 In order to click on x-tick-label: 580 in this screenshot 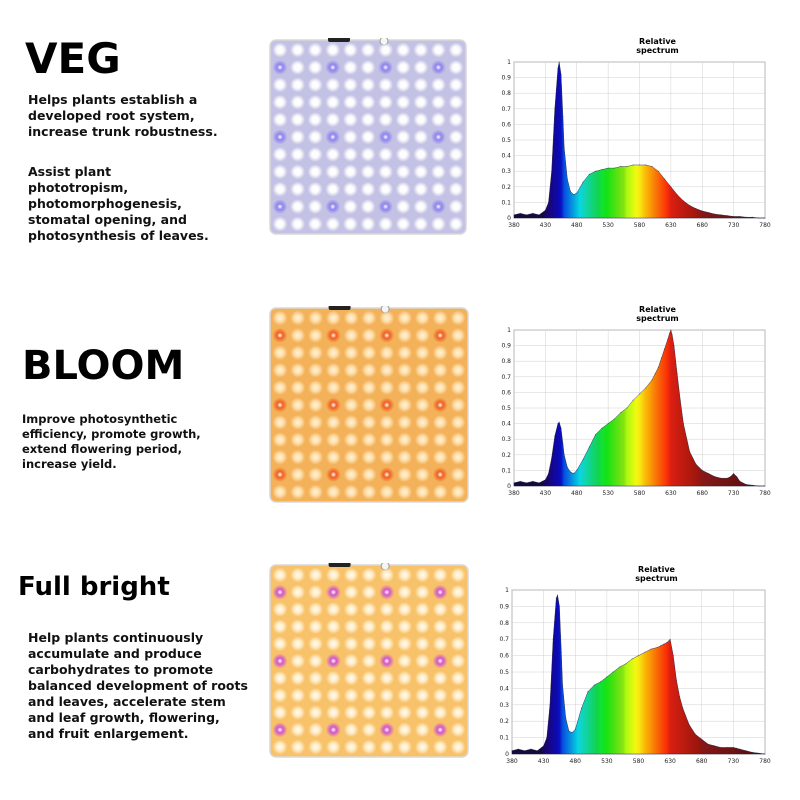, I will do `click(640, 493)`.